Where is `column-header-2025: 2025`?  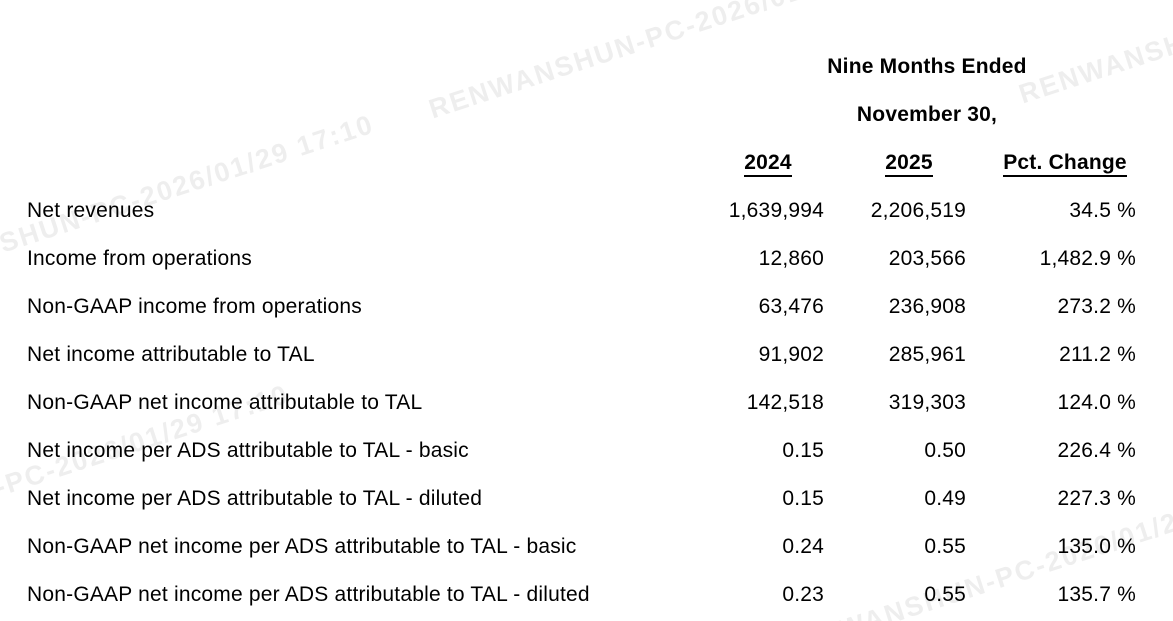 column-header-2025: 2025 is located at coordinates (895, 163).